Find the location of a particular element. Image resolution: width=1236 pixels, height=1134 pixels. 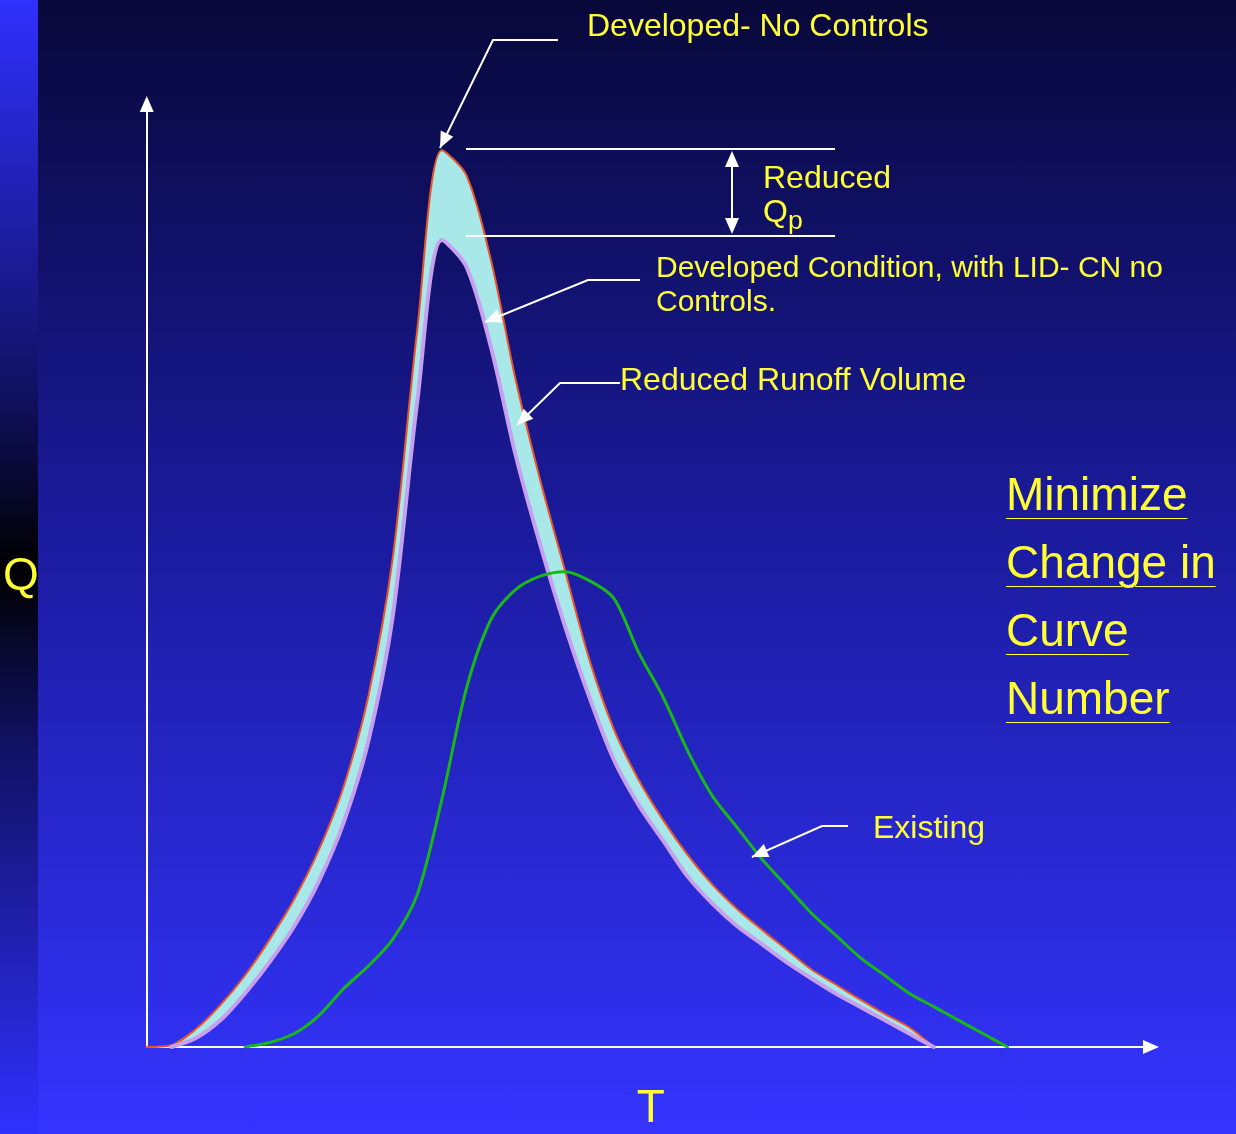

annotation: Minimize Change in Curve Number is located at coordinates (1111, 596).